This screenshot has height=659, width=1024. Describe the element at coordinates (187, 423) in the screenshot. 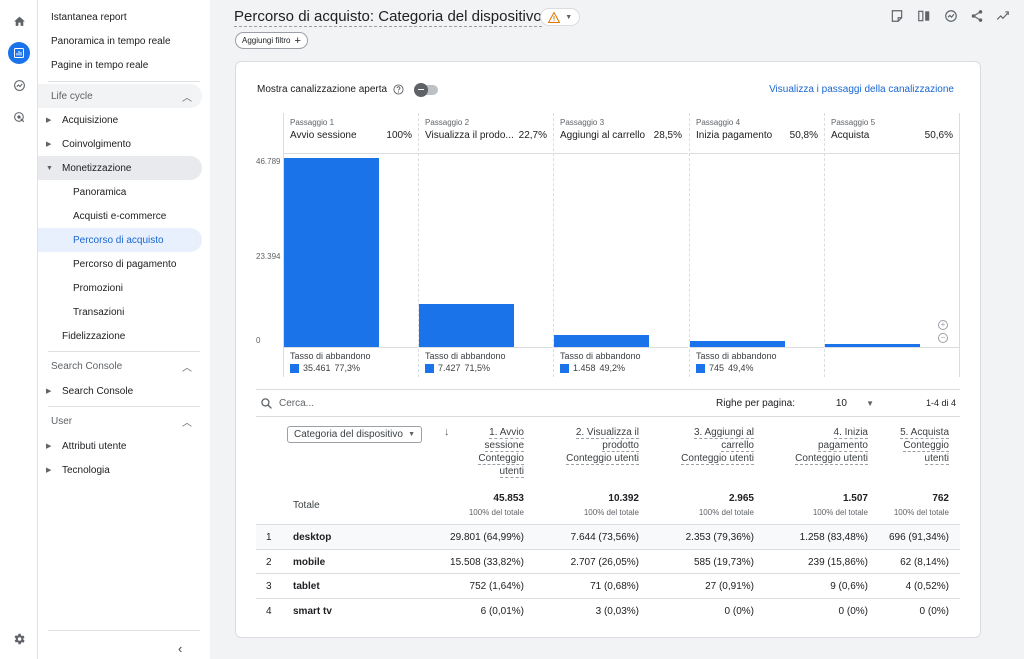

I see `chevron-up-icon: ︿` at that location.